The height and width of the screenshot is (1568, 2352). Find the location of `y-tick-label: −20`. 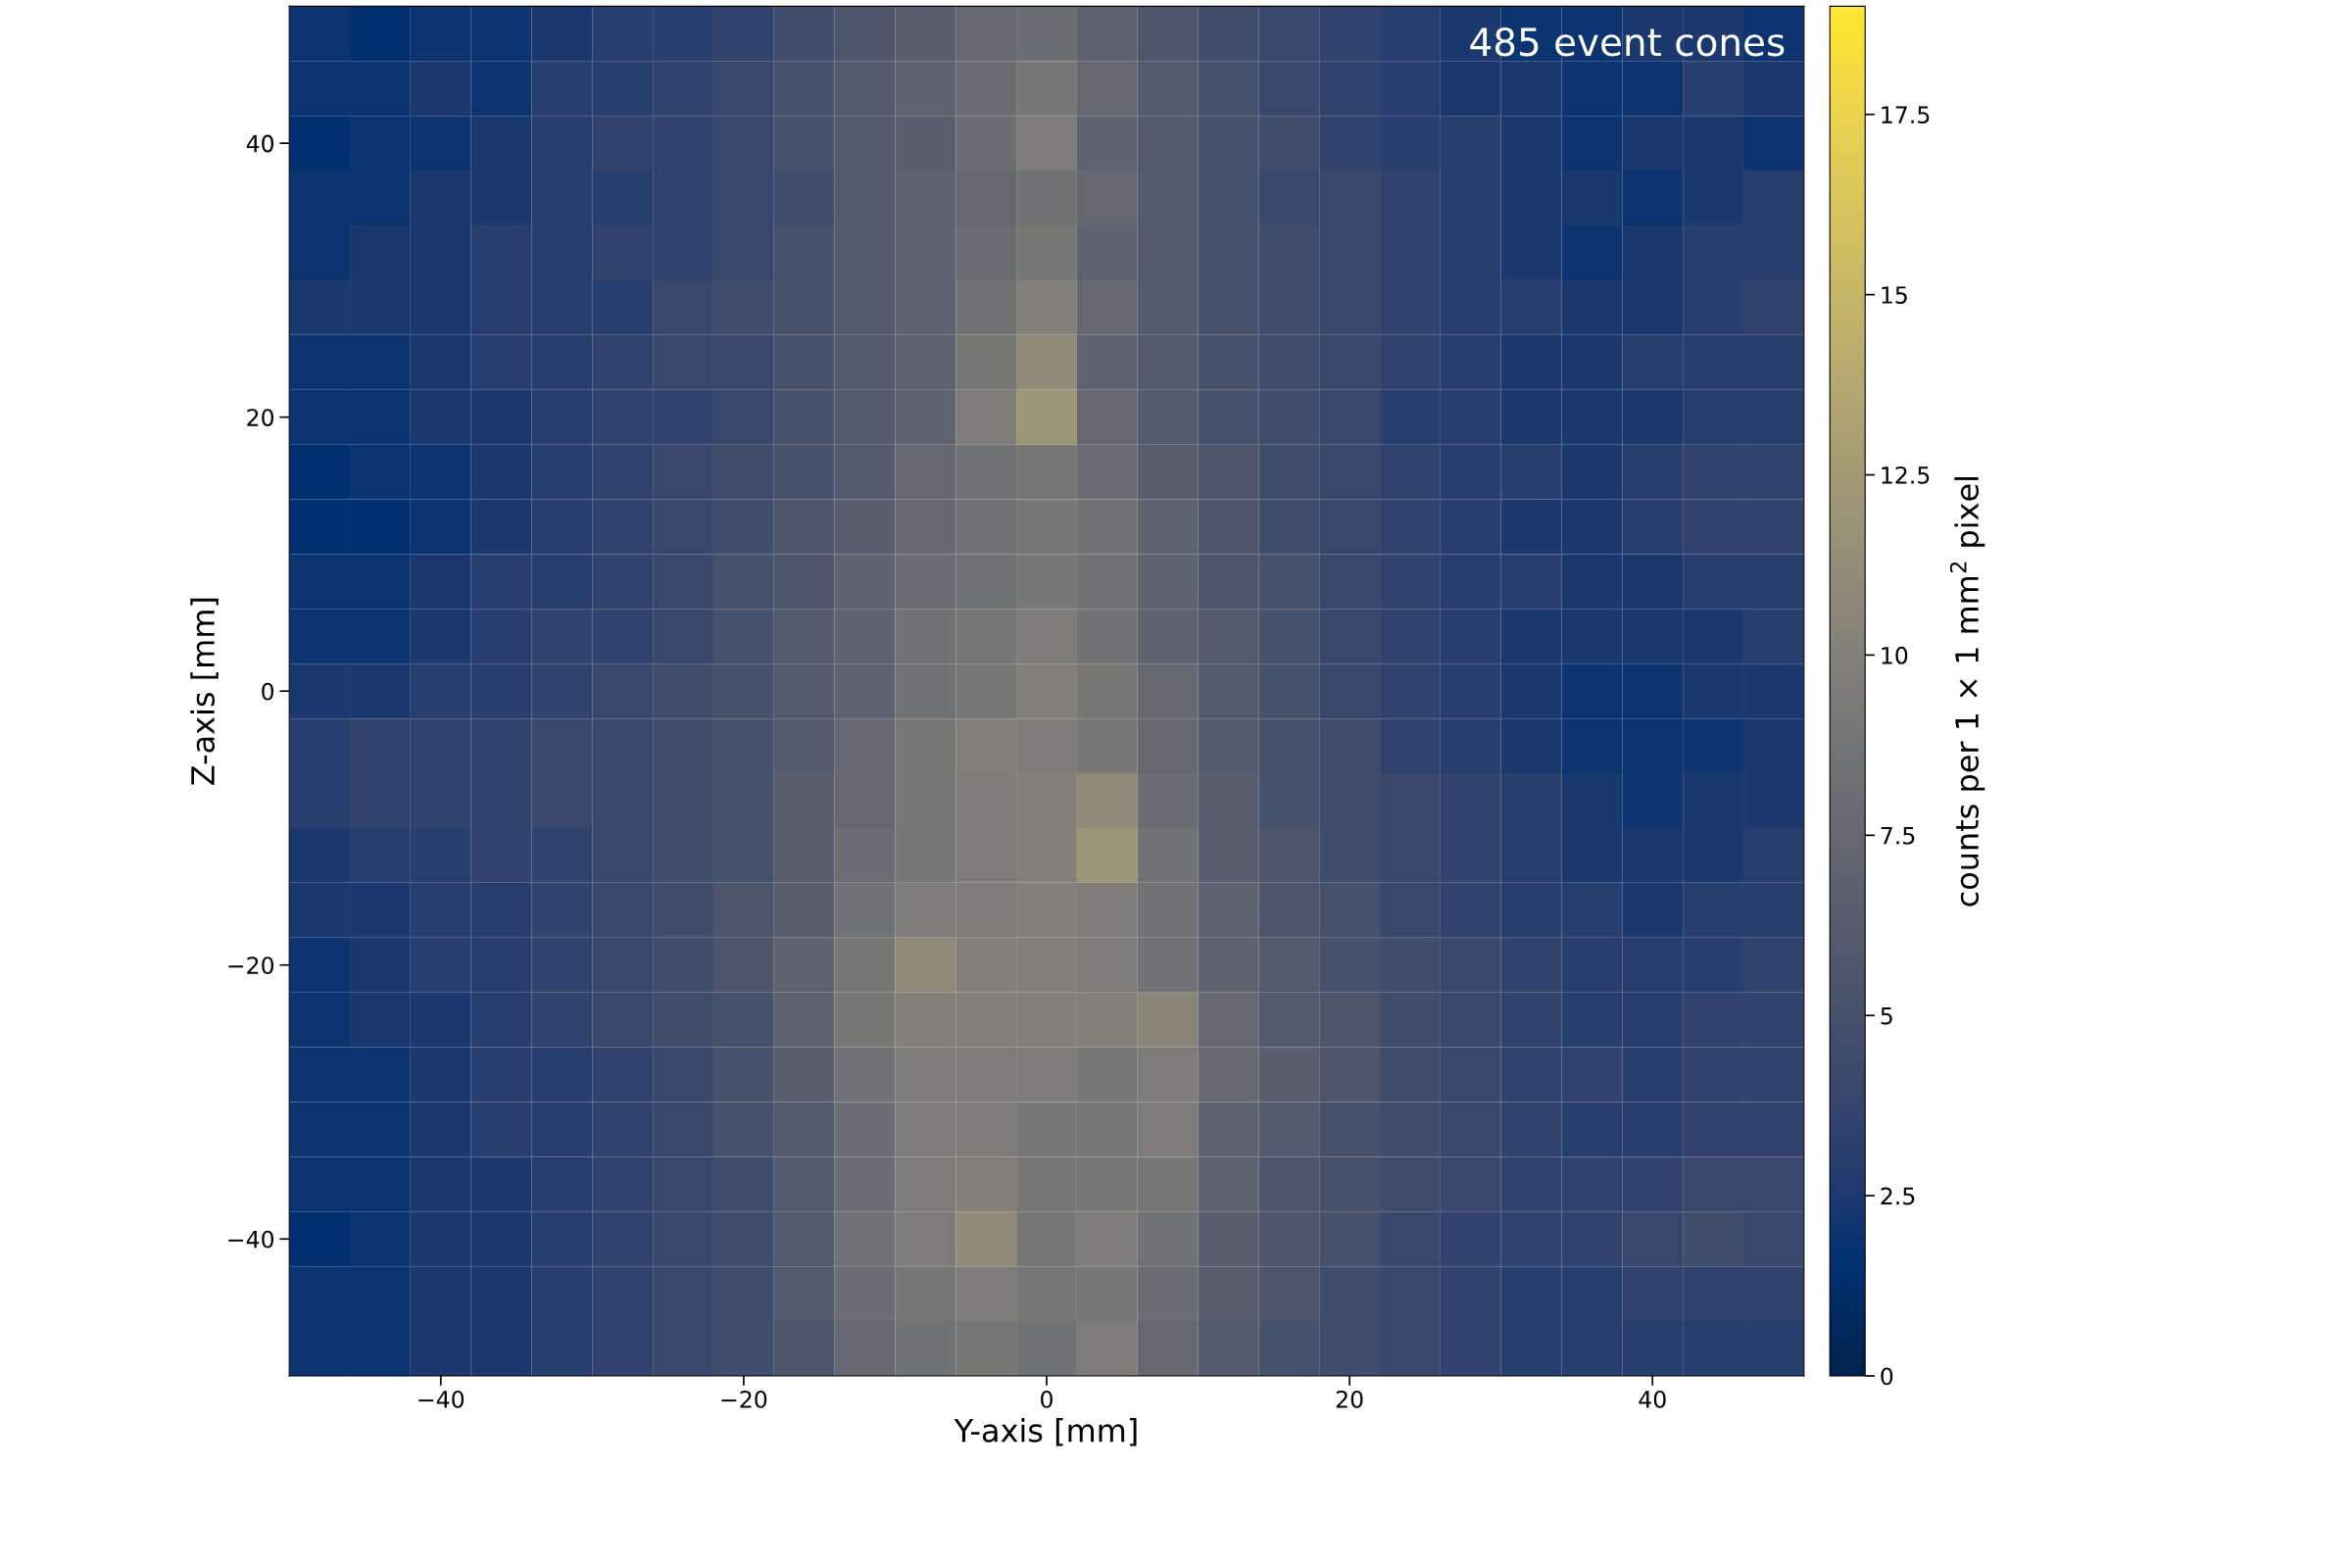

y-tick-label: −20 is located at coordinates (251, 965).